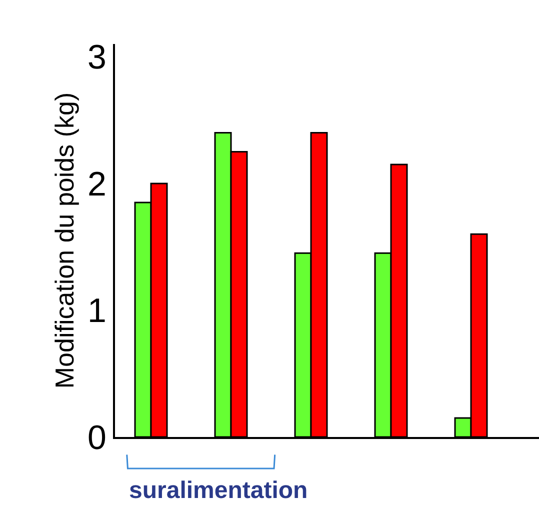 Image resolution: width=539 pixels, height=524 pixels. I want to click on y-axis-title: Modification du poids (kg), so click(64, 240).